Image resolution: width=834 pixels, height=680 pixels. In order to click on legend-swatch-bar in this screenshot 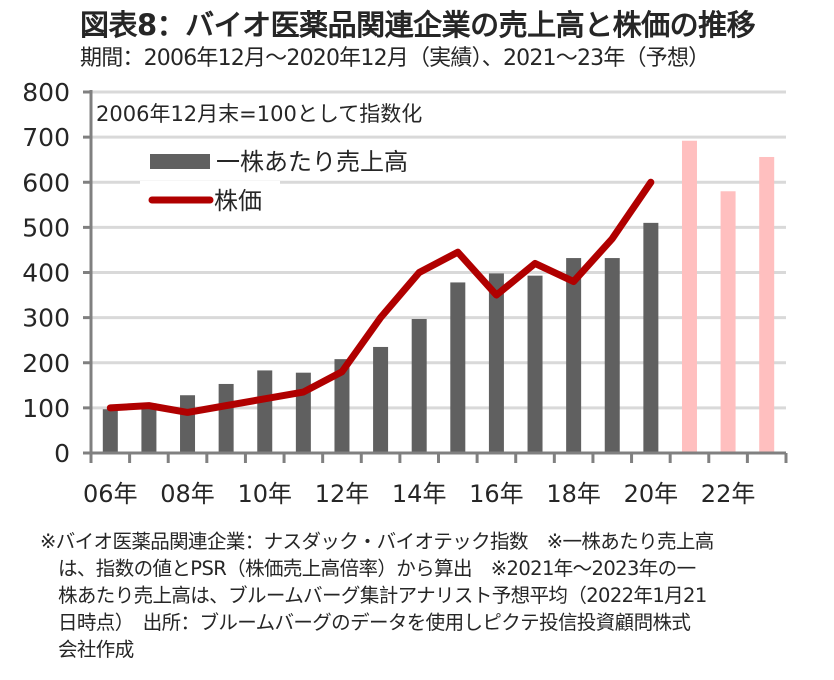, I will do `click(180, 161)`.